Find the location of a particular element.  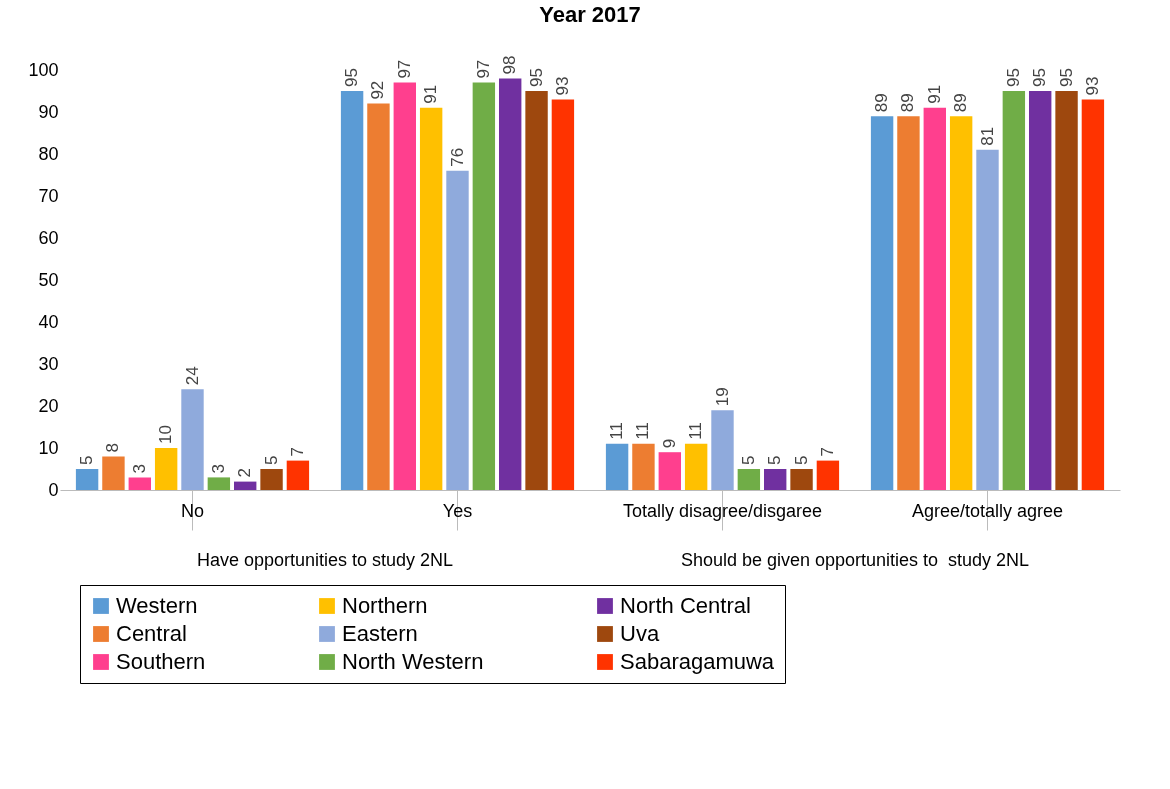

legend-label: Uva is located at coordinates (640, 633).